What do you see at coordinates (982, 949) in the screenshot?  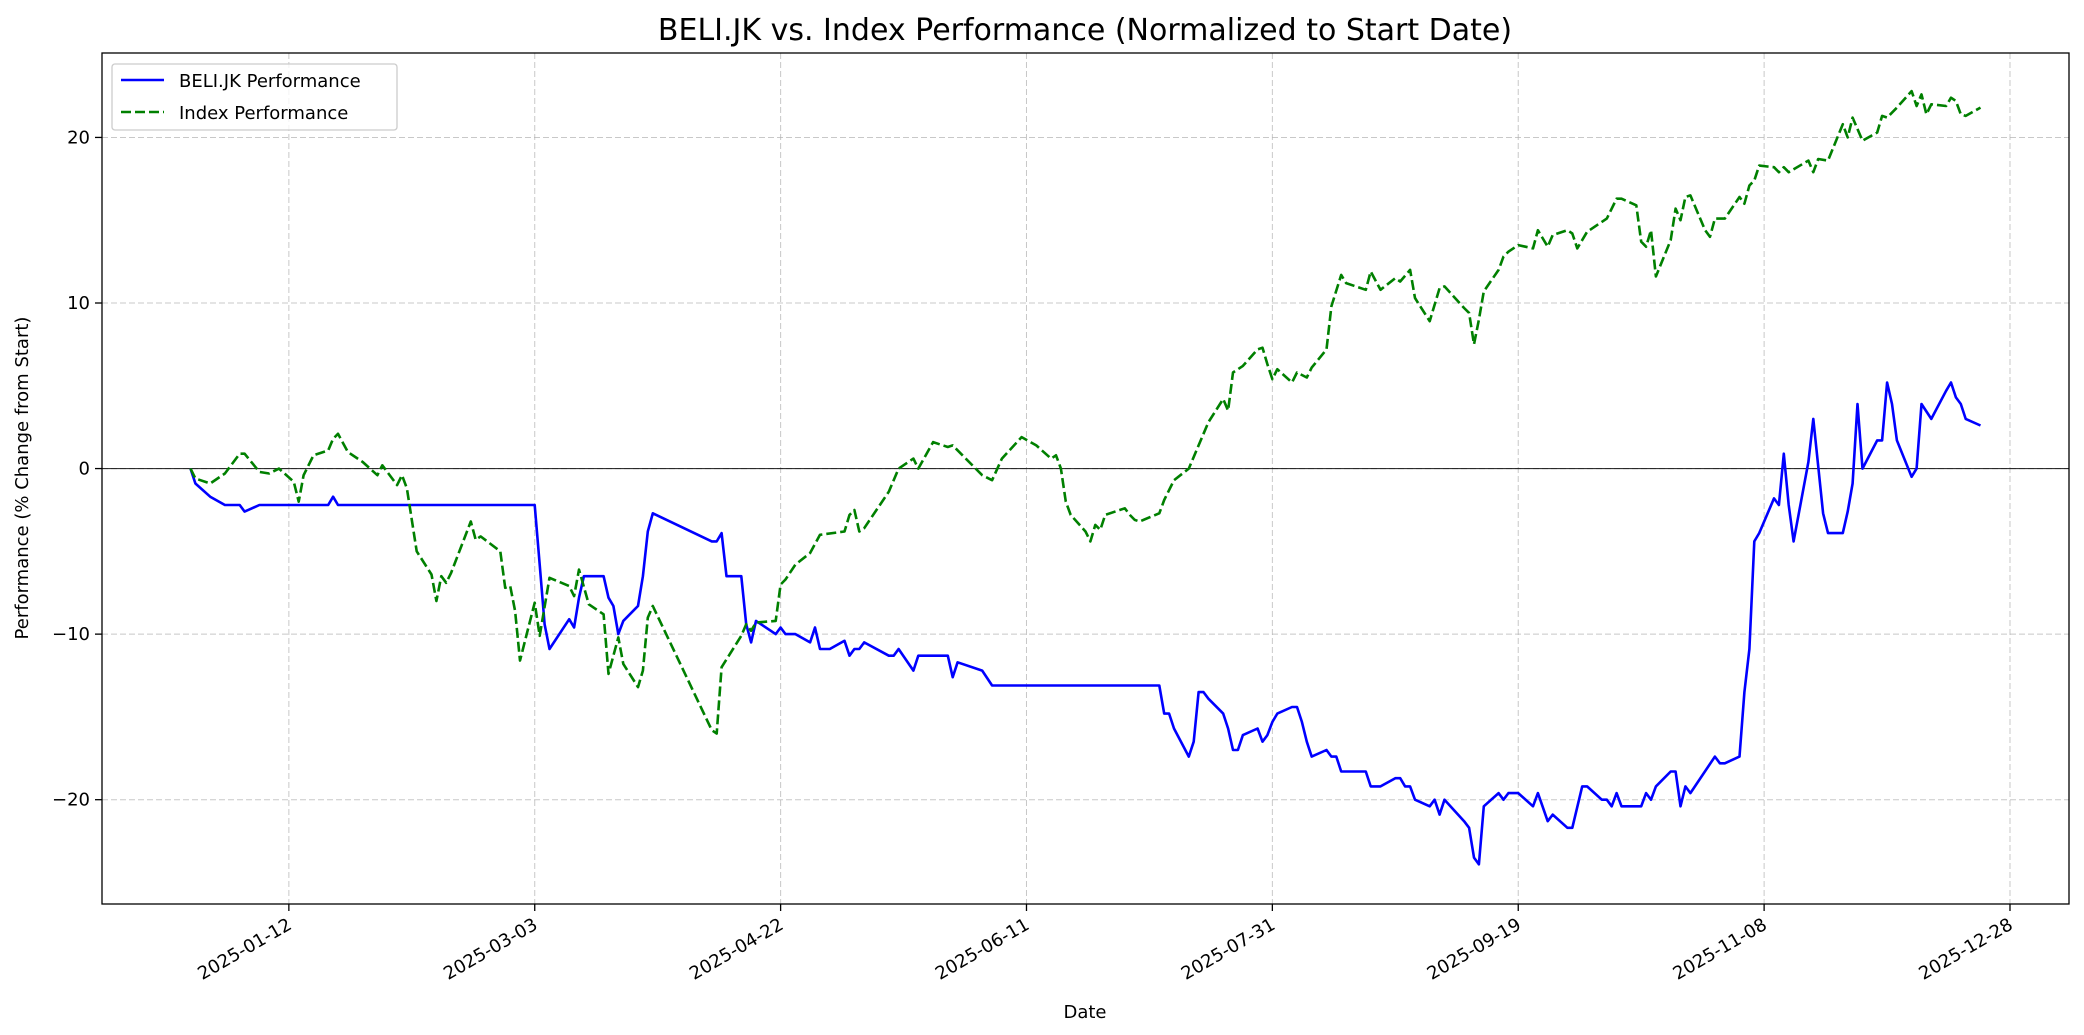 I see `x-tick-label: 2025-06-11` at bounding box center [982, 949].